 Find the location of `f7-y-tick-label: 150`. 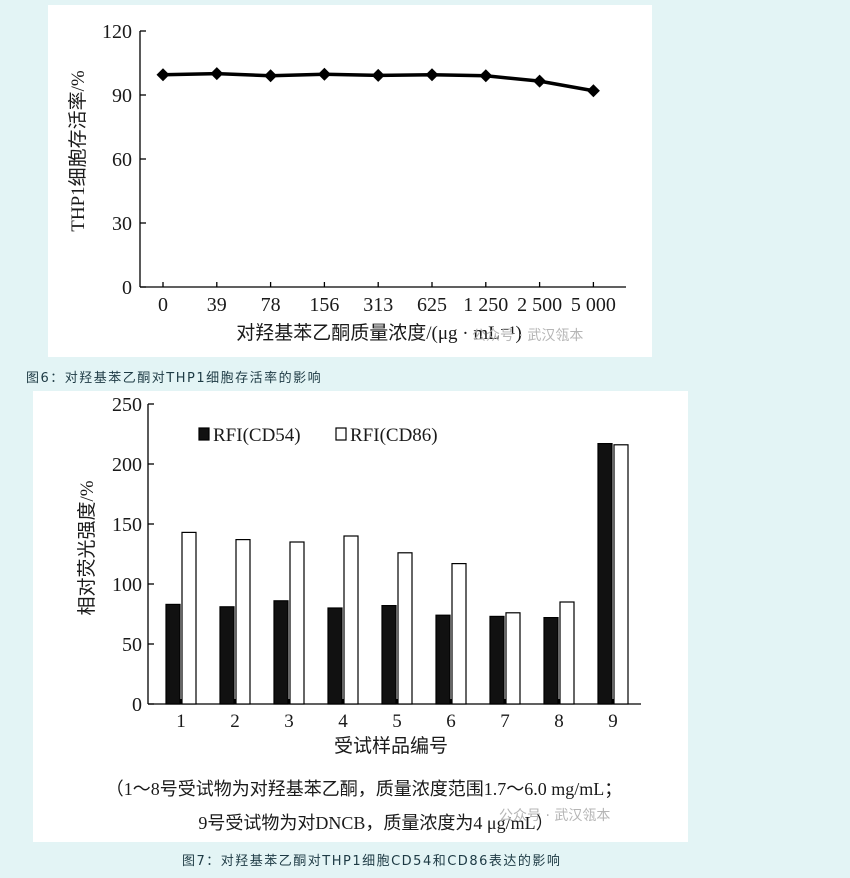

f7-y-tick-label: 150 is located at coordinates (127, 525).